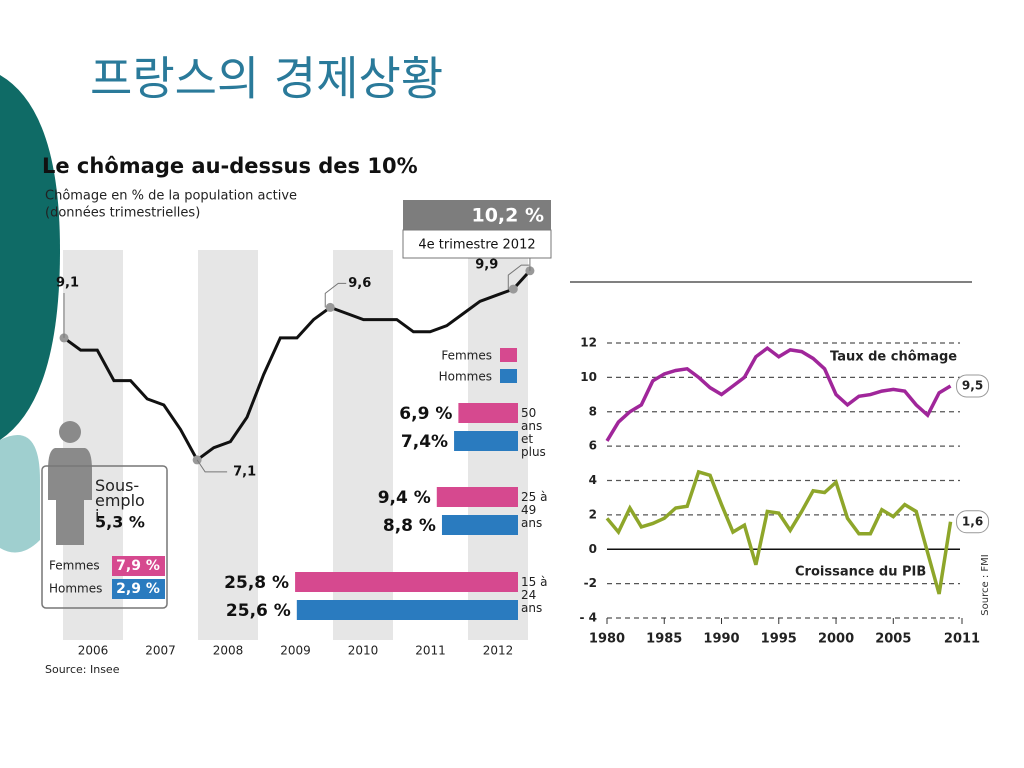 The width and height of the screenshot is (1024, 768). I want to click on x-tick-label: 1995, so click(779, 639).